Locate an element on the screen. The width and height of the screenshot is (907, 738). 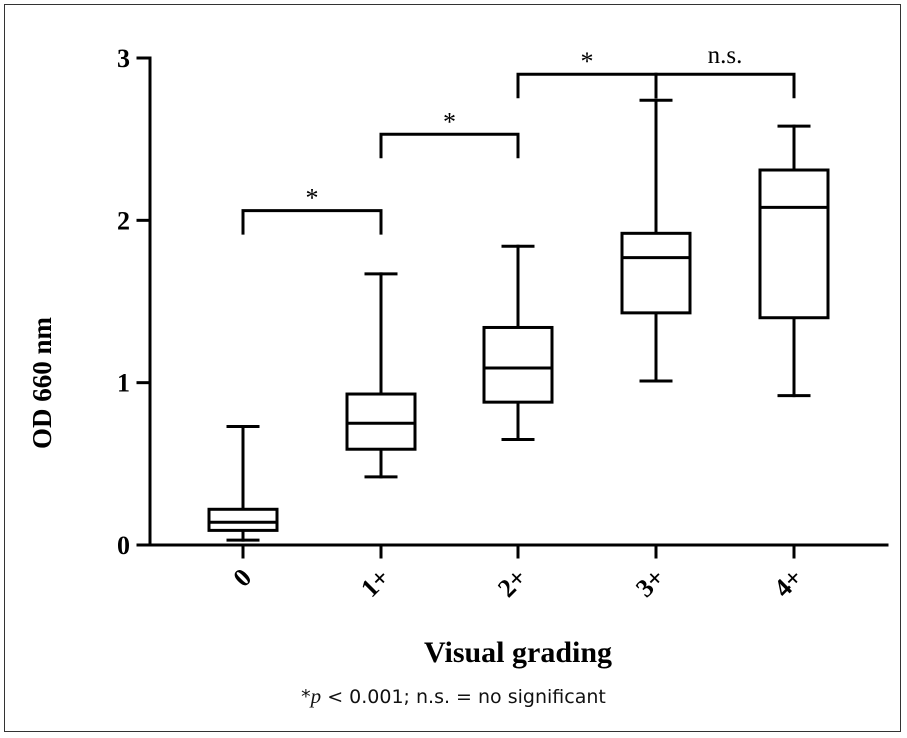
caption-star: * is located at coordinates (306, 697).